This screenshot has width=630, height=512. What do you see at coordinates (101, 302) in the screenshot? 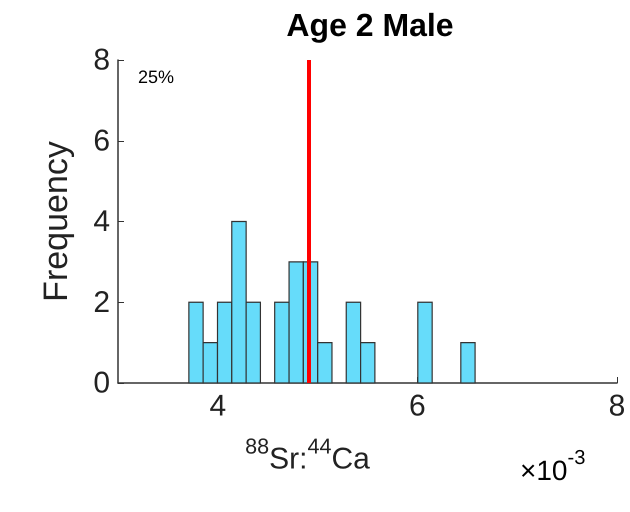
I see `y-tick-label: 2` at bounding box center [101, 302].